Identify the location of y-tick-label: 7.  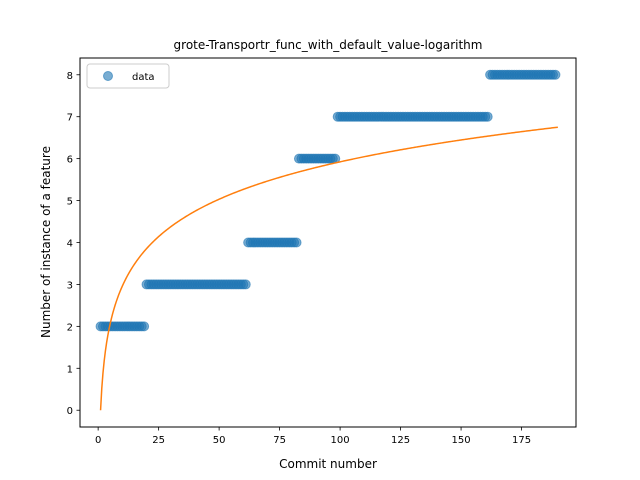
(70, 118).